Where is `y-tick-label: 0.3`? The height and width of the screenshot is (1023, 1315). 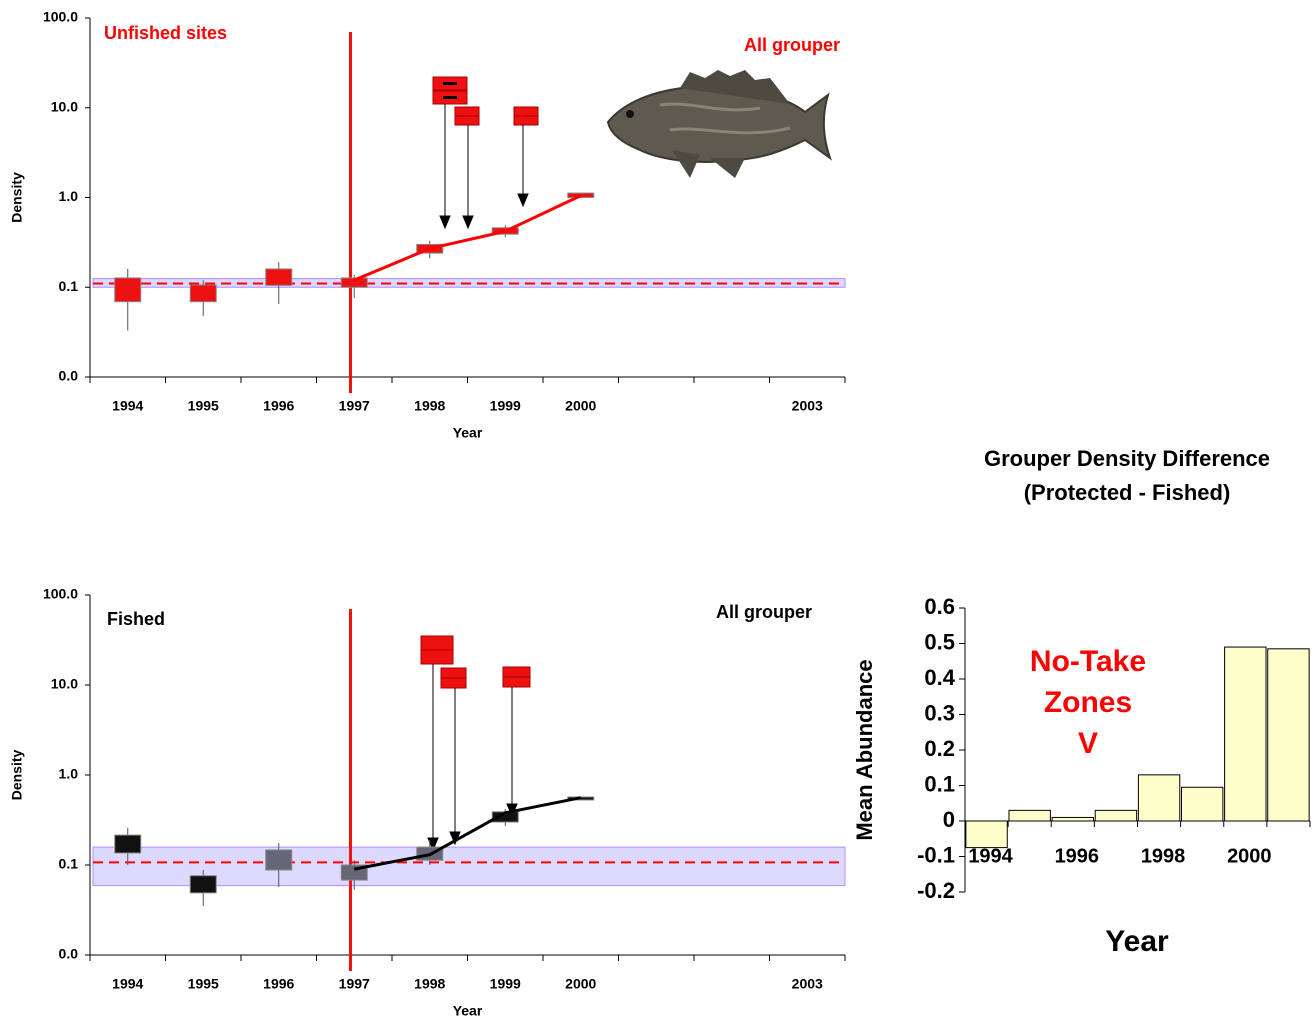 y-tick-label: 0.3 is located at coordinates (939, 712).